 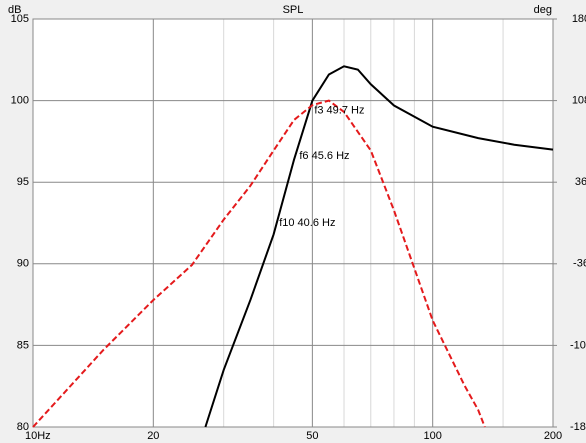 What do you see at coordinates (153, 436) in the screenshot?
I see `x-tick-label: 20` at bounding box center [153, 436].